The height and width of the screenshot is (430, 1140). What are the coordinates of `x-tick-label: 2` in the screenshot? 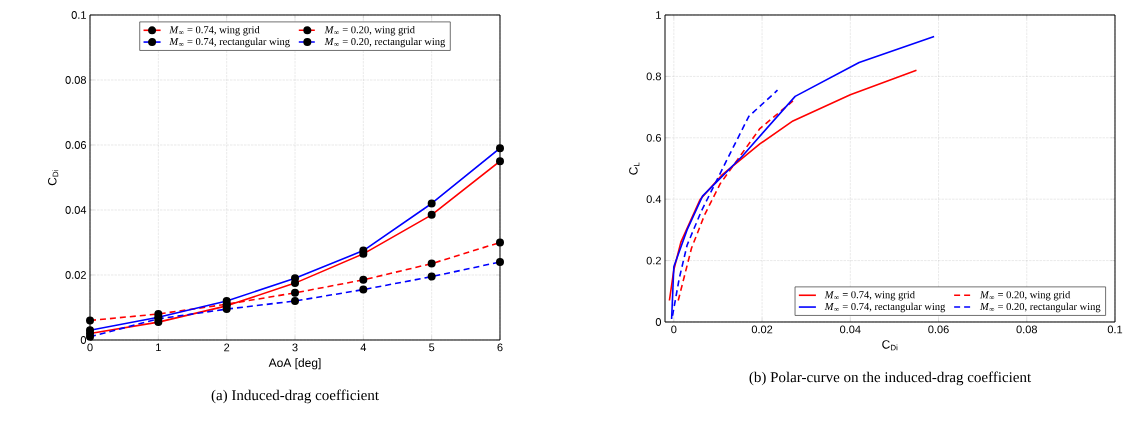 It's located at (227, 347).